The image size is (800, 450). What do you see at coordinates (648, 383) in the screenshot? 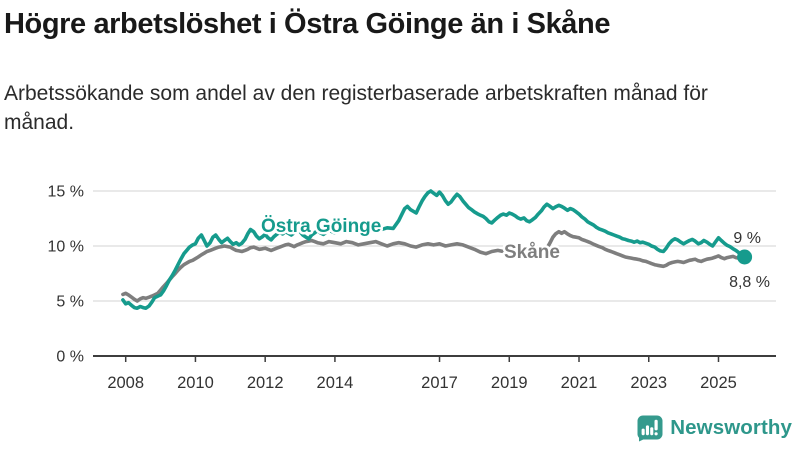
I see `x-tick-label: 2023` at bounding box center [648, 383].